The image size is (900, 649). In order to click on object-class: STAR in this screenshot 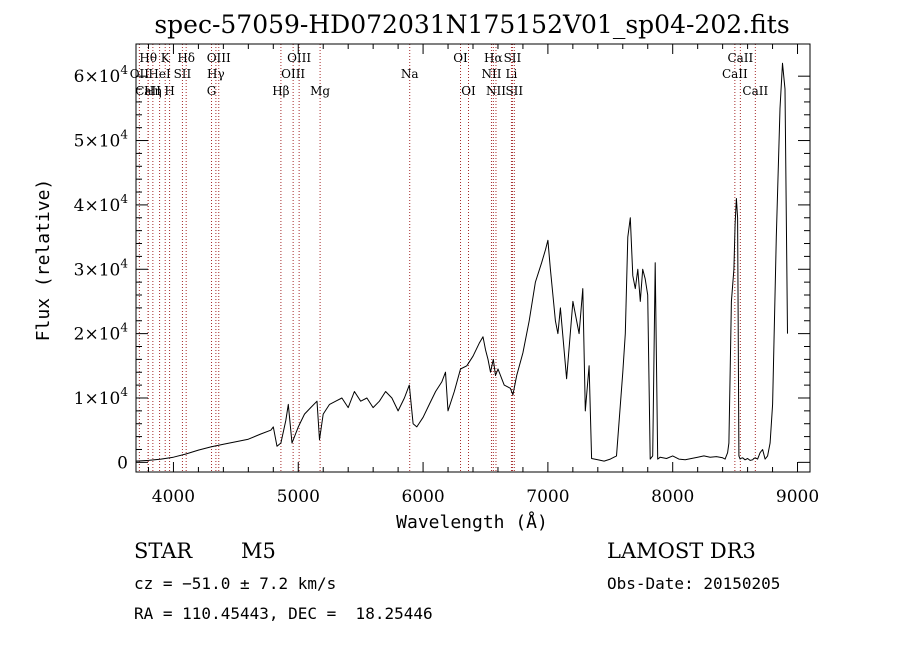, I will do `click(163, 551)`.